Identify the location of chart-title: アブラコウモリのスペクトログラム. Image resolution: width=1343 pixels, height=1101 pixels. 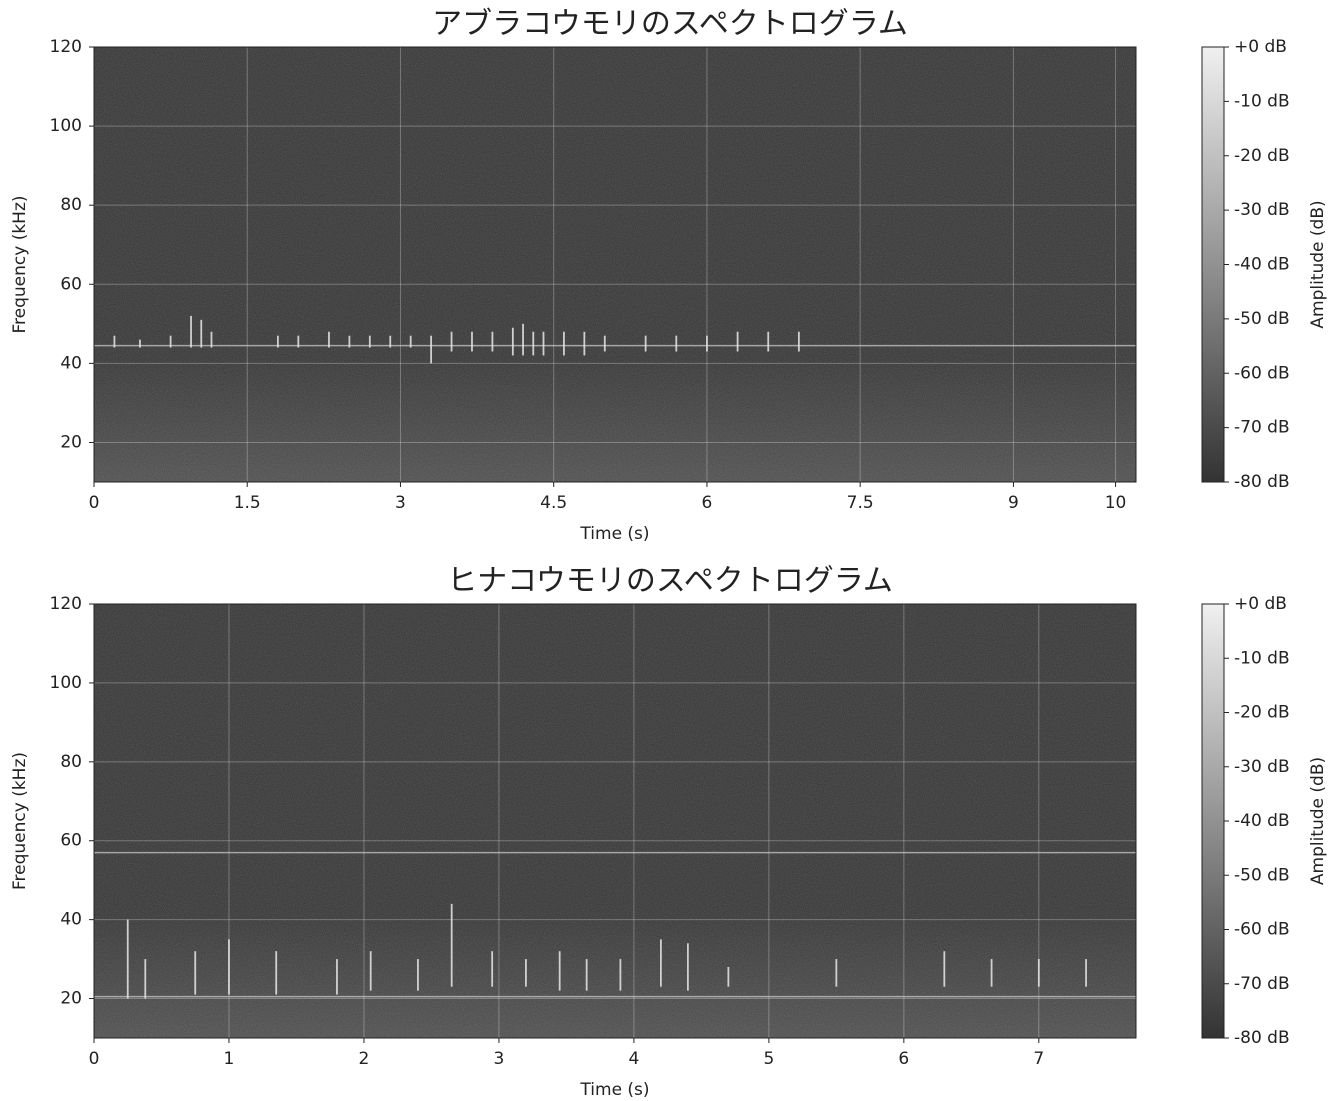
(670, 24).